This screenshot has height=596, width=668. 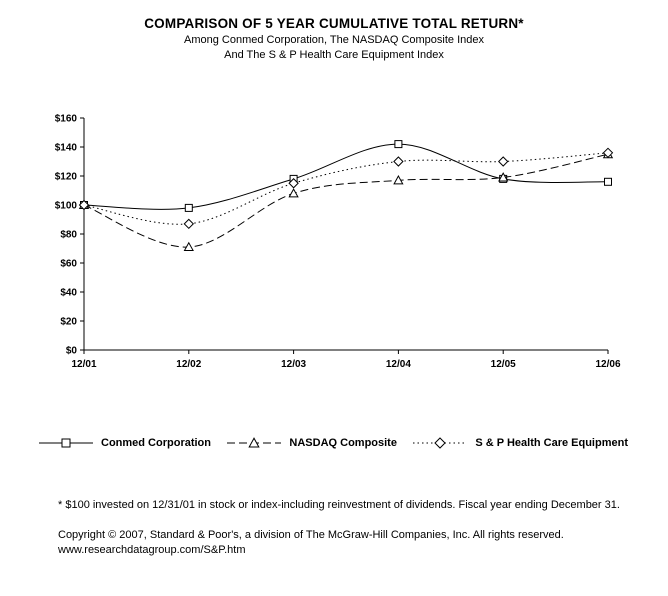 What do you see at coordinates (152, 550) in the screenshot?
I see `copyright-line2: www.researchdatagroup.com/S&P.htm` at bounding box center [152, 550].